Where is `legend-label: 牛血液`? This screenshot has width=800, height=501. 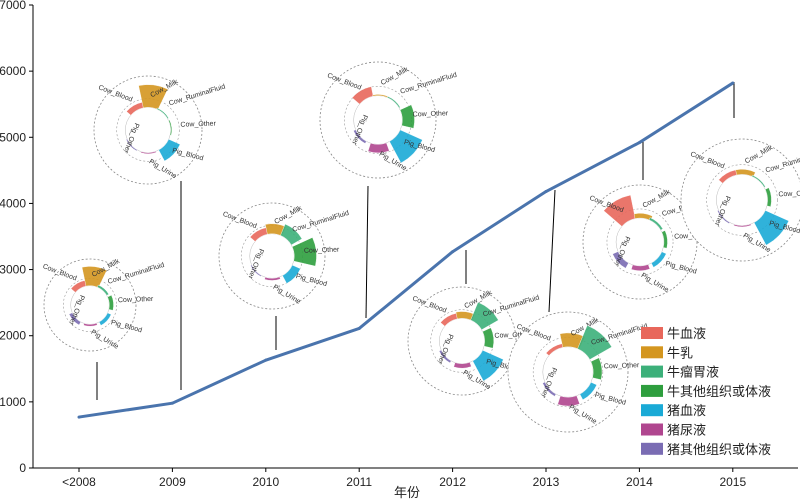
legend-label: 牛血液 is located at coordinates (686, 334).